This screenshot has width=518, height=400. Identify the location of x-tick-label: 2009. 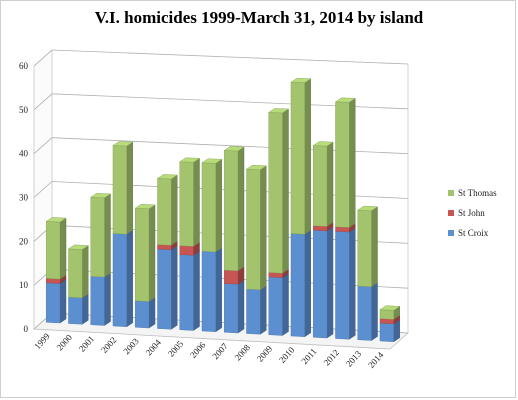
(265, 353).